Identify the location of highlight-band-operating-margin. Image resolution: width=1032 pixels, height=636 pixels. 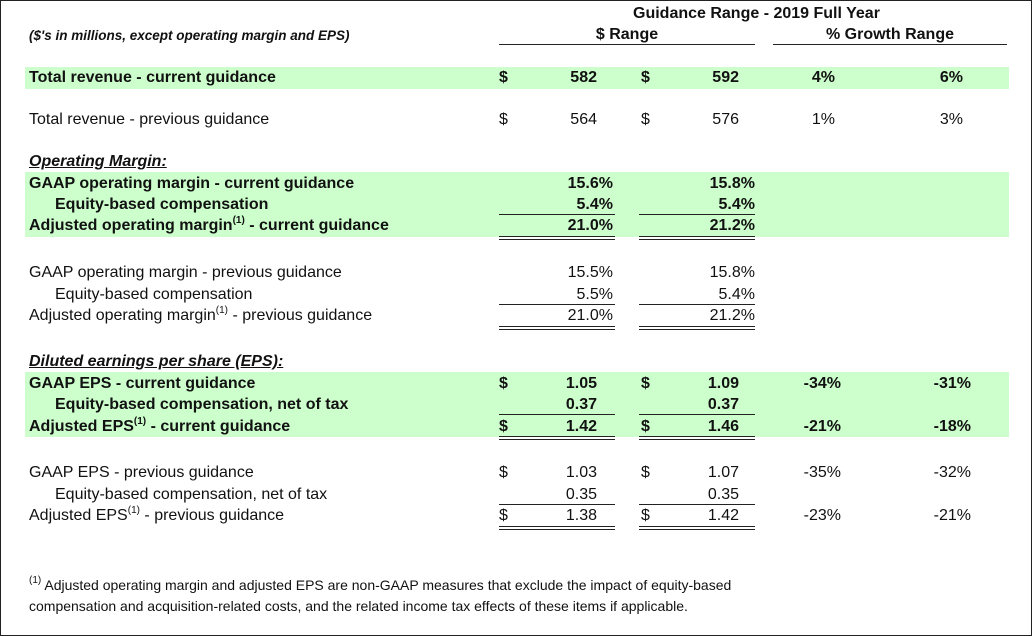
(517, 204).